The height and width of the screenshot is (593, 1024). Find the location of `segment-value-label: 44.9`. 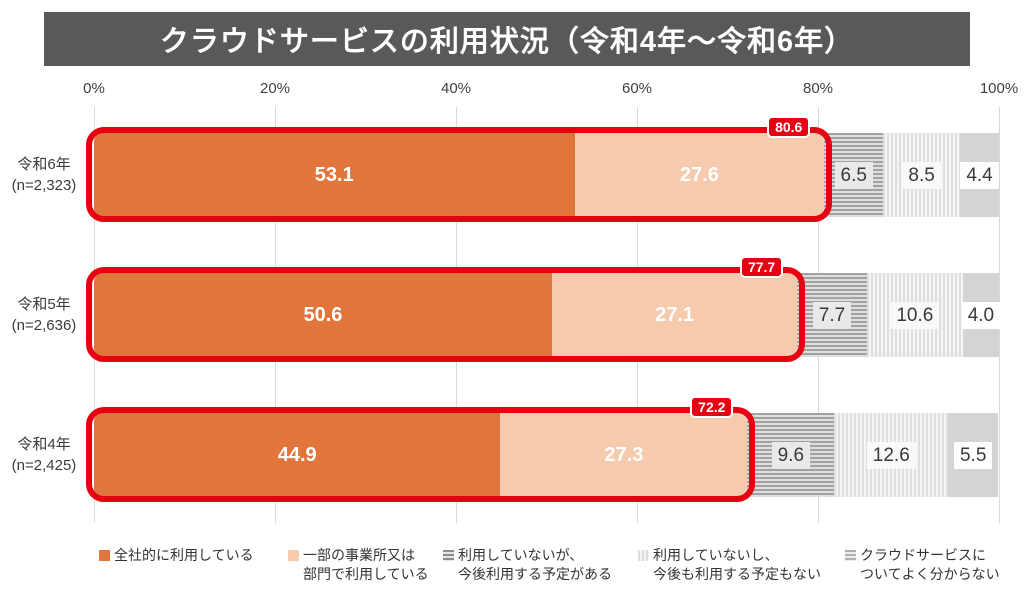

segment-value-label: 44.9 is located at coordinates (297, 454).